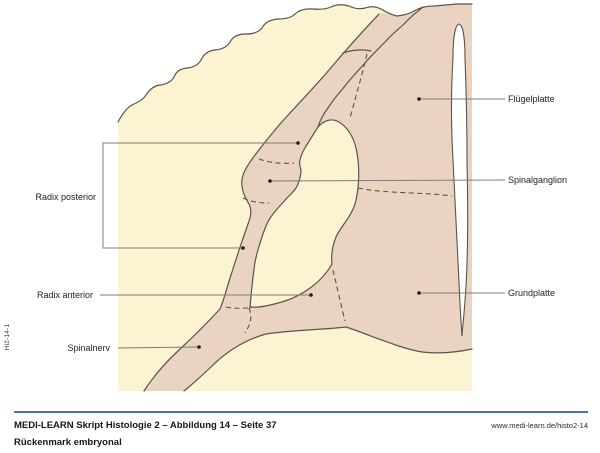 The height and width of the screenshot is (453, 600). I want to click on spinalganglion-label: Spinalganglion, so click(537, 180).